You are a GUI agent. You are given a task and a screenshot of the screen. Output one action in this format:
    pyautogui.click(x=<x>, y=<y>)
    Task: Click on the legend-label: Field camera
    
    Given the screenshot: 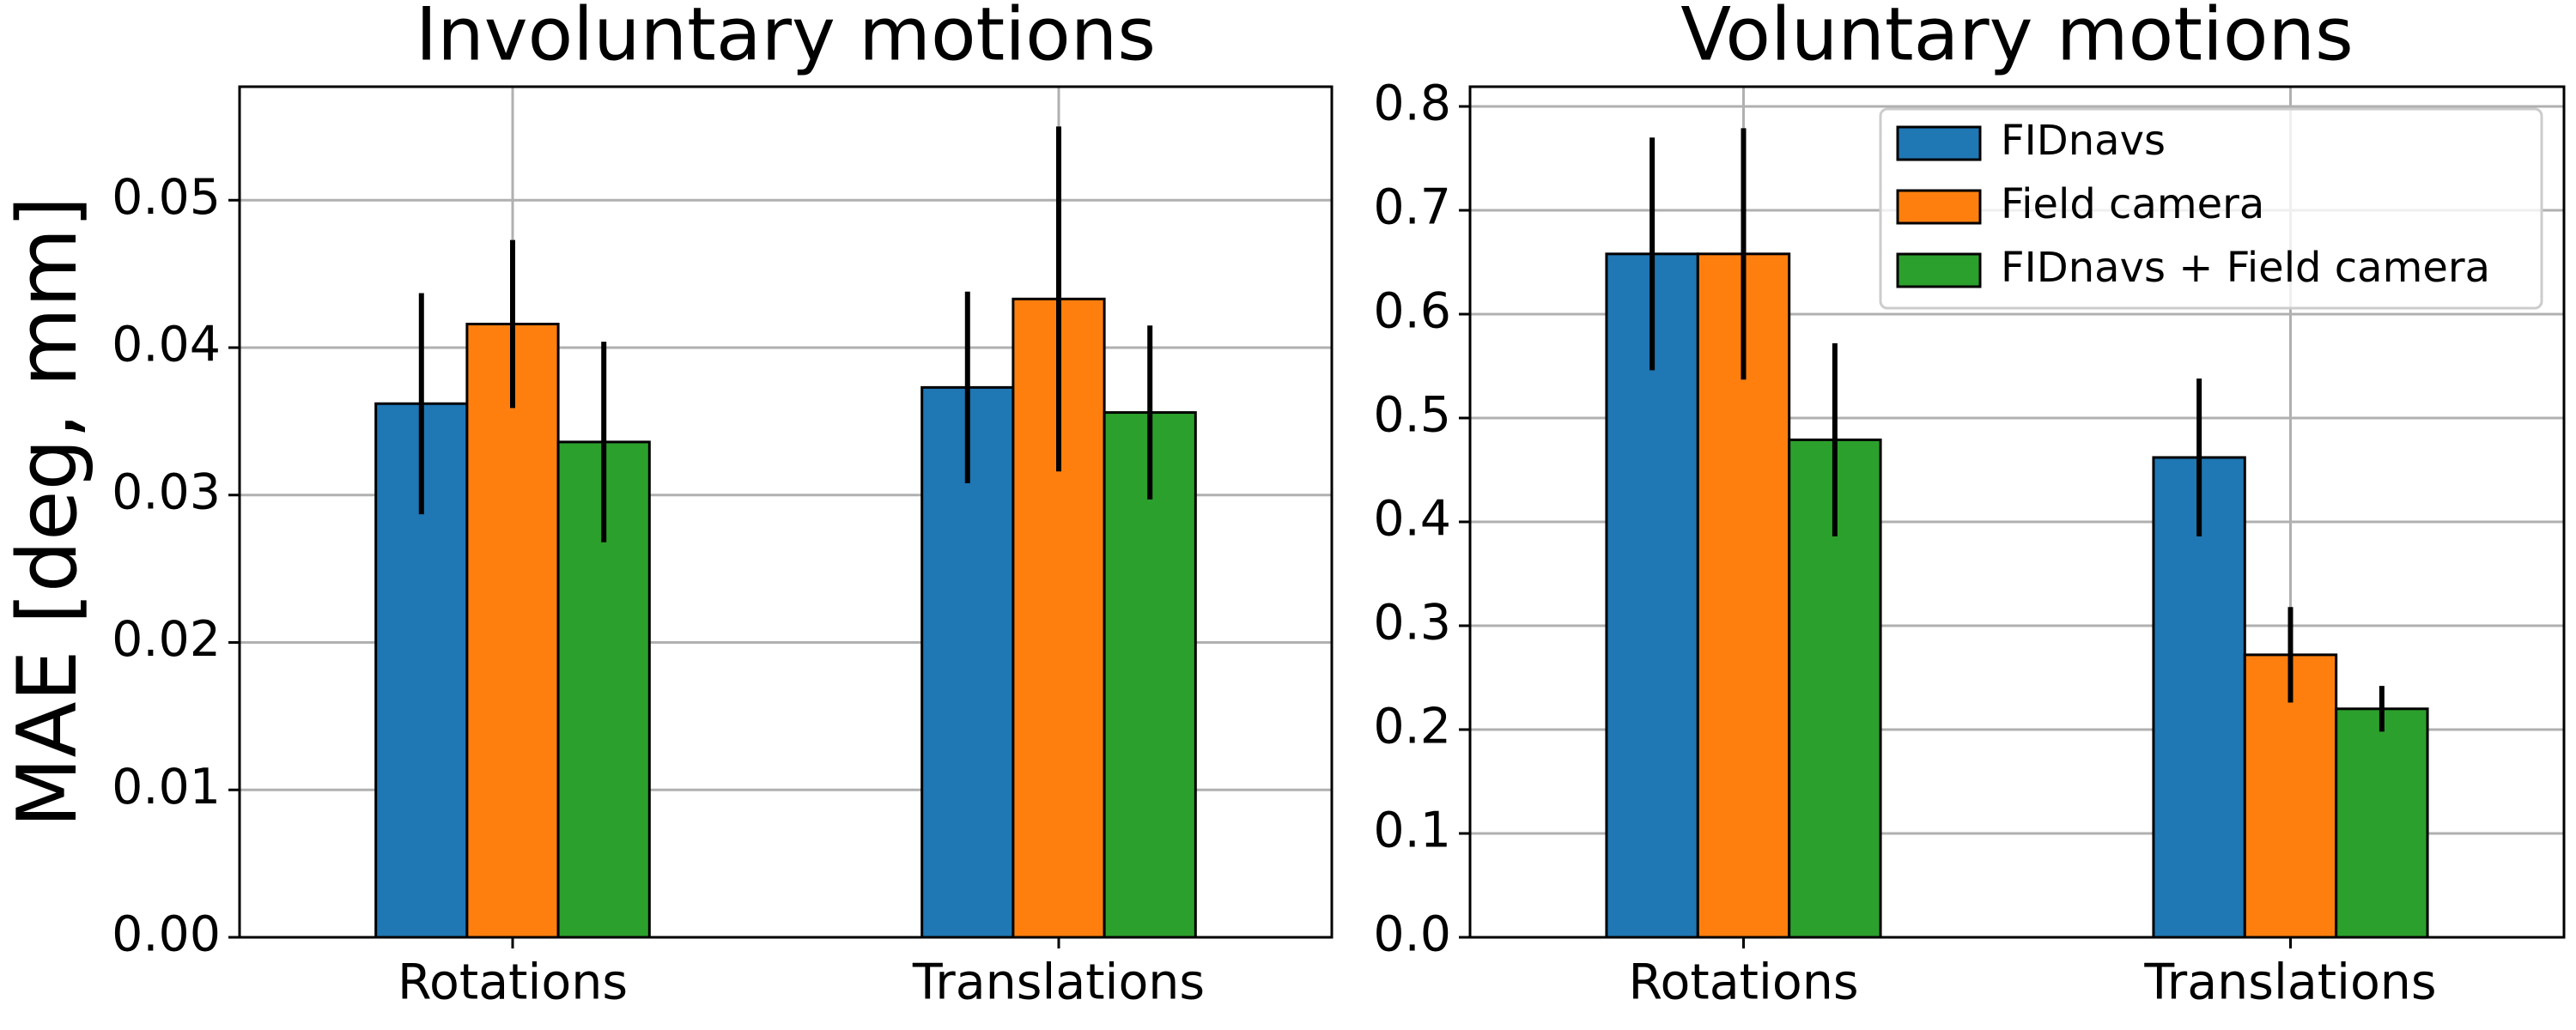 What is the action you would take?
    pyautogui.click(x=2133, y=204)
    